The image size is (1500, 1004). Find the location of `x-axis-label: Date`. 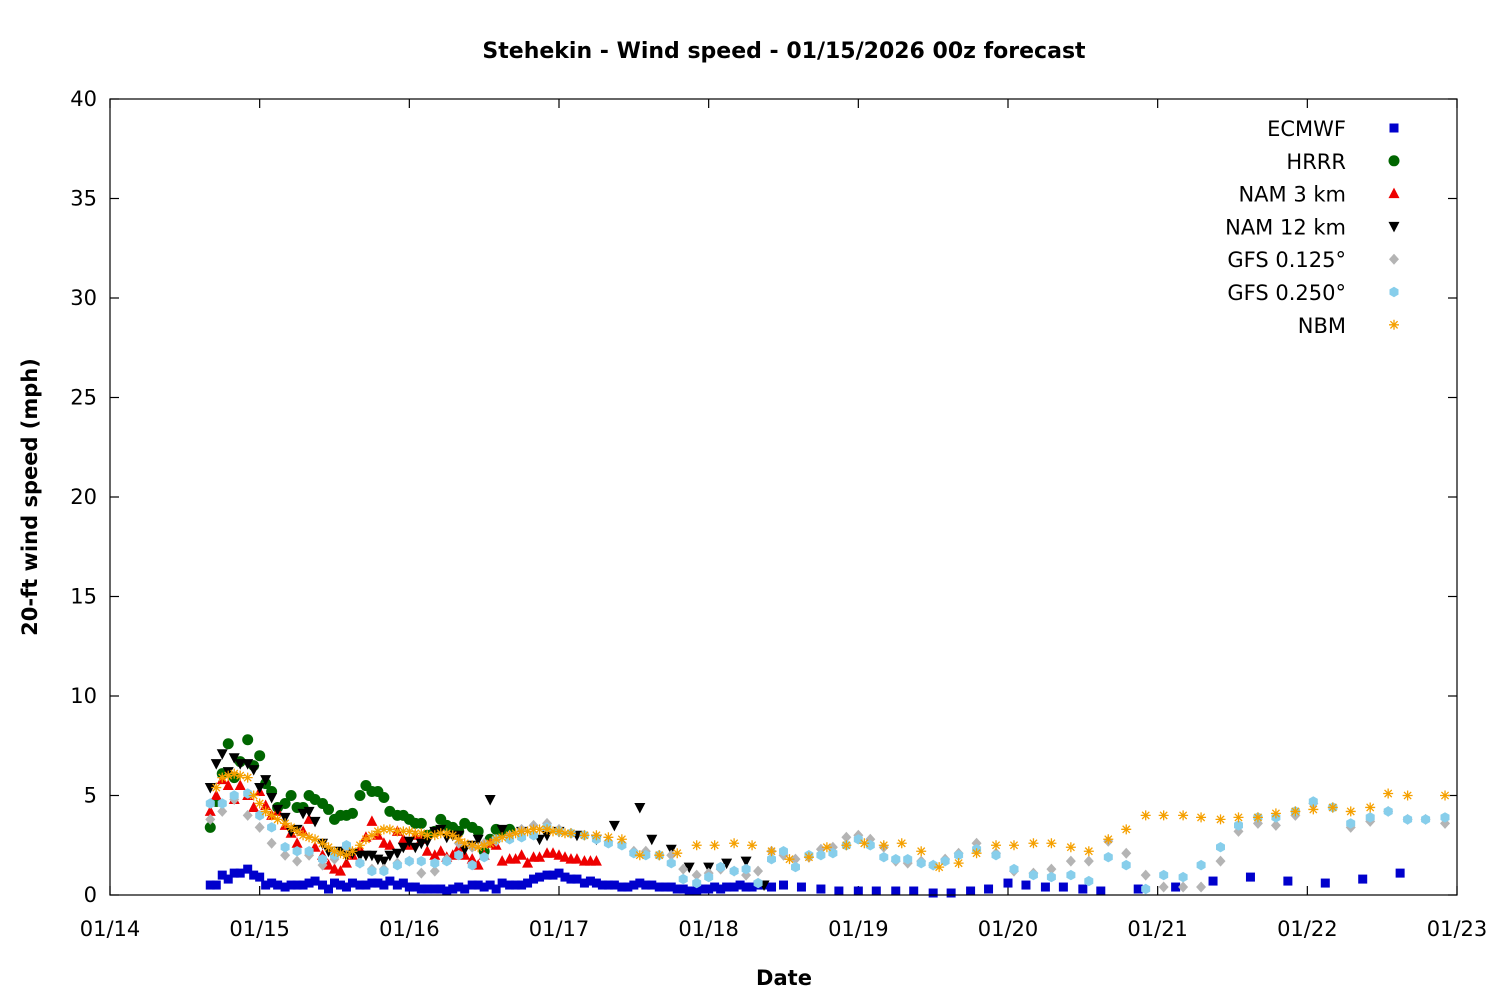

x-axis-label: Date is located at coordinates (784, 978).